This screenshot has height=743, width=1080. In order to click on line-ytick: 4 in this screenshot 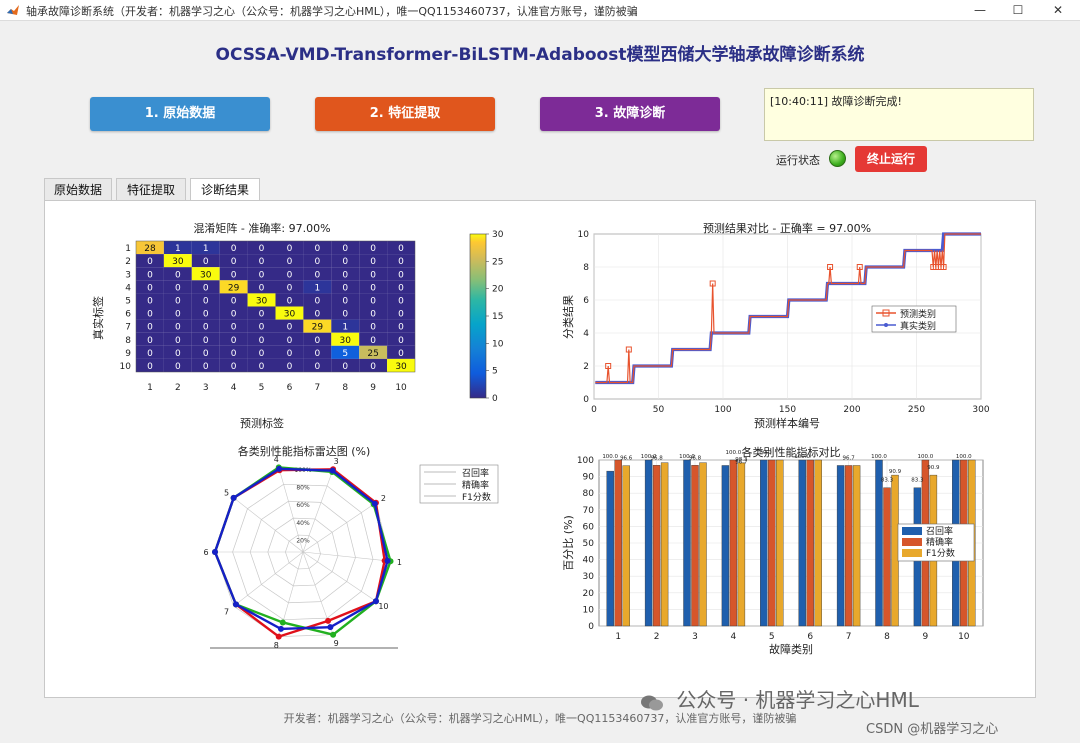, I will do `click(586, 334)`.